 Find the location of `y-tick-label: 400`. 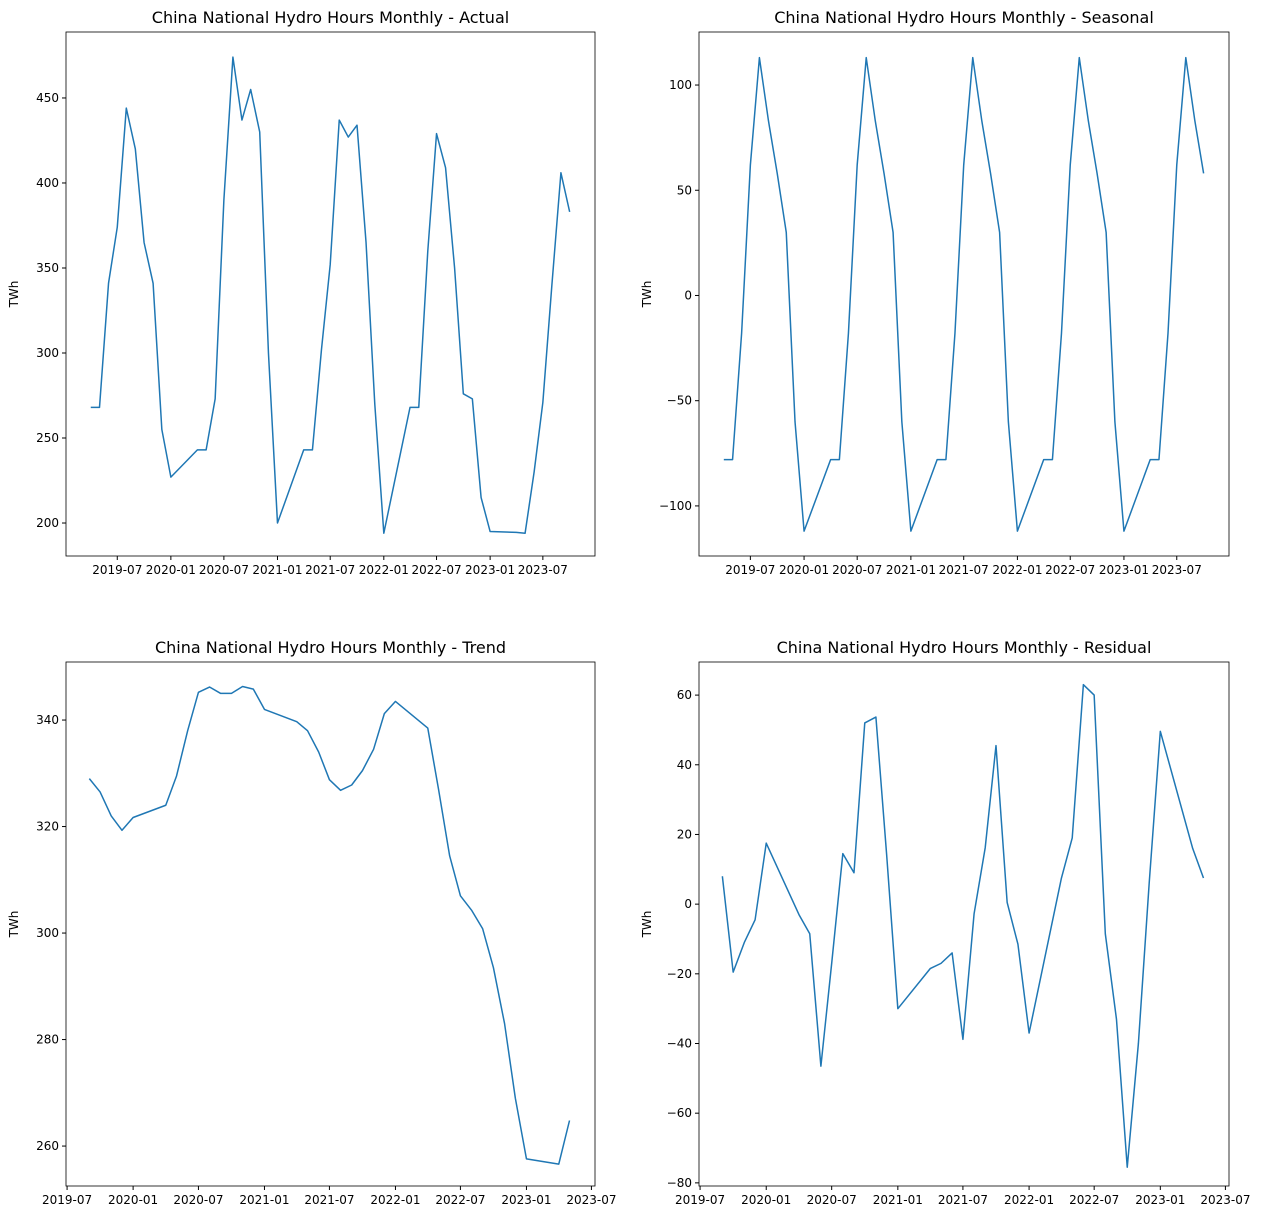

y-tick-label: 400 is located at coordinates (47, 183).